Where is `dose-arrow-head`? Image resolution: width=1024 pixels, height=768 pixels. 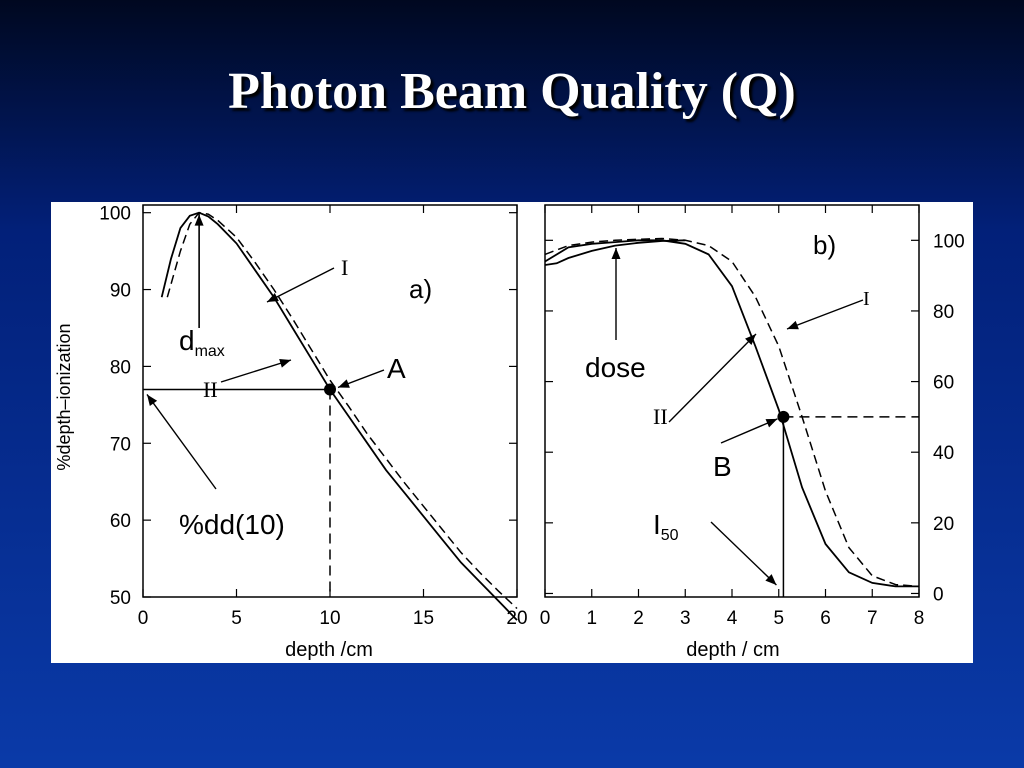 dose-arrow-head is located at coordinates (616, 253).